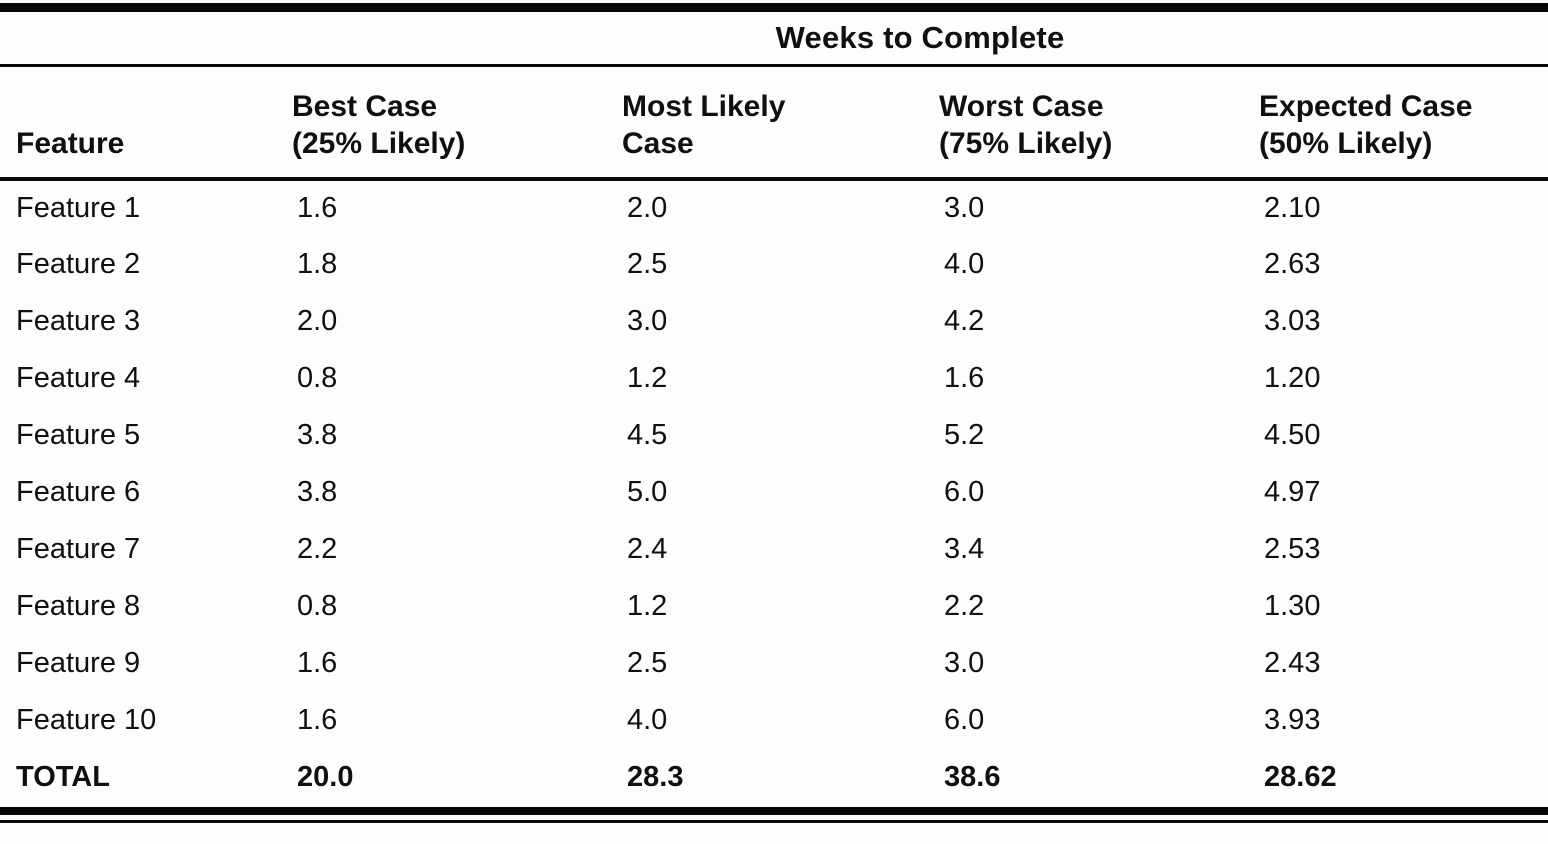  Describe the element at coordinates (1292, 434) in the screenshot. I see `expected-case-value: 4.50` at that location.